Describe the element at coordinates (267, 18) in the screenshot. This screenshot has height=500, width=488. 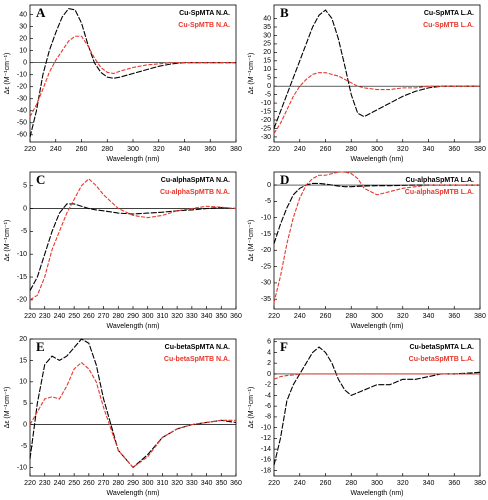
I see `y-tick-label: 40` at that location.